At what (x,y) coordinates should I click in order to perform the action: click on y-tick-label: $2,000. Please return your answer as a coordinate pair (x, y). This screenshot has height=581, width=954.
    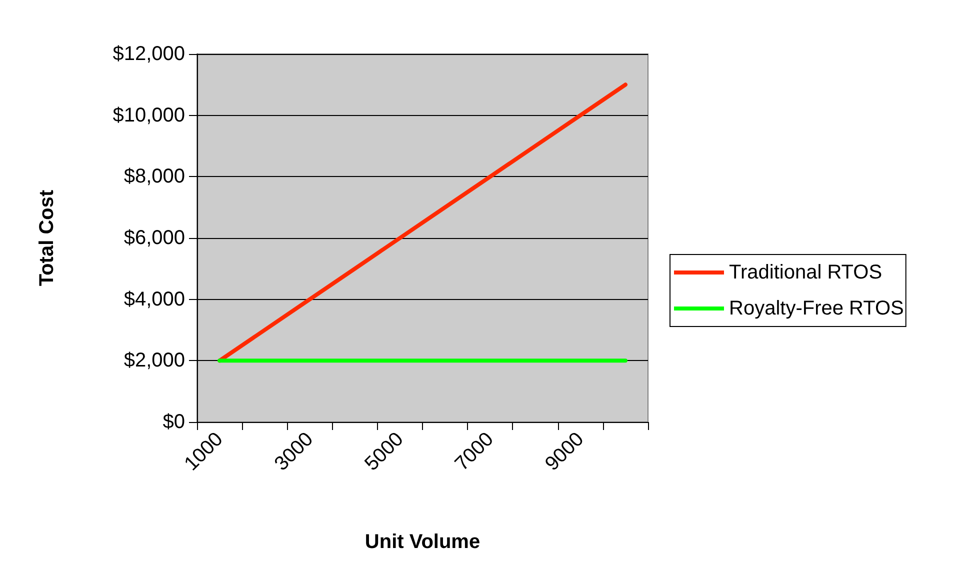
    Looking at the image, I should click on (154, 361).